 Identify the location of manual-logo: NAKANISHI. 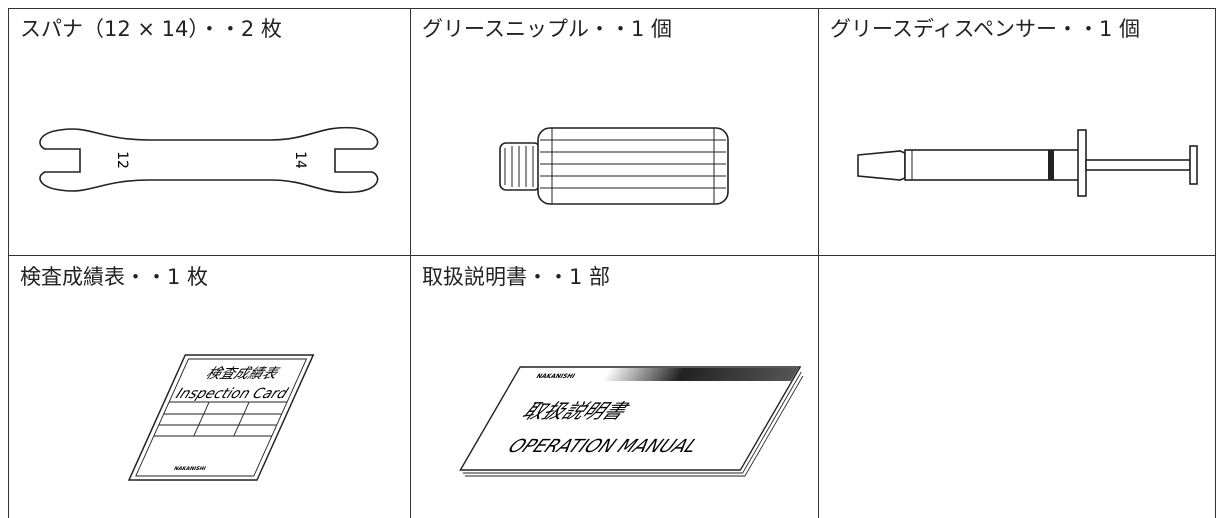
(556, 375).